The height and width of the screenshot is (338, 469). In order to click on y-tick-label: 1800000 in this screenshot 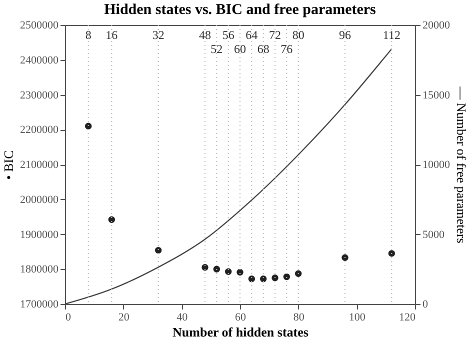, I will do `click(39, 270)`.